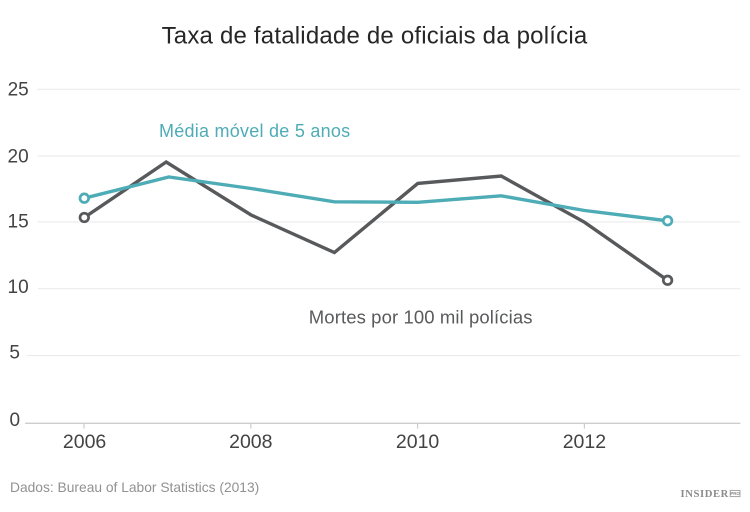  What do you see at coordinates (18, 287) in the screenshot?
I see `svg-text: 10` at bounding box center [18, 287].